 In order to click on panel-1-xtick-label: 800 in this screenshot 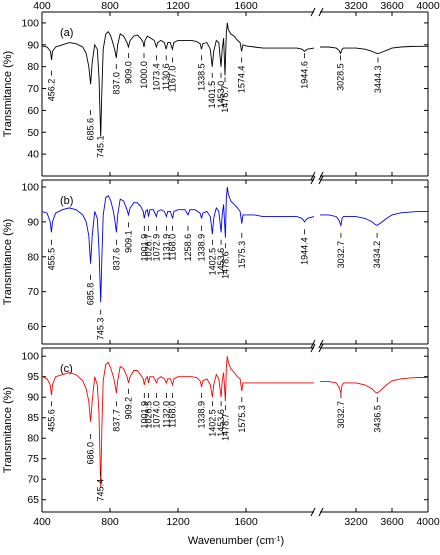, I will do `click(110, 6)`.